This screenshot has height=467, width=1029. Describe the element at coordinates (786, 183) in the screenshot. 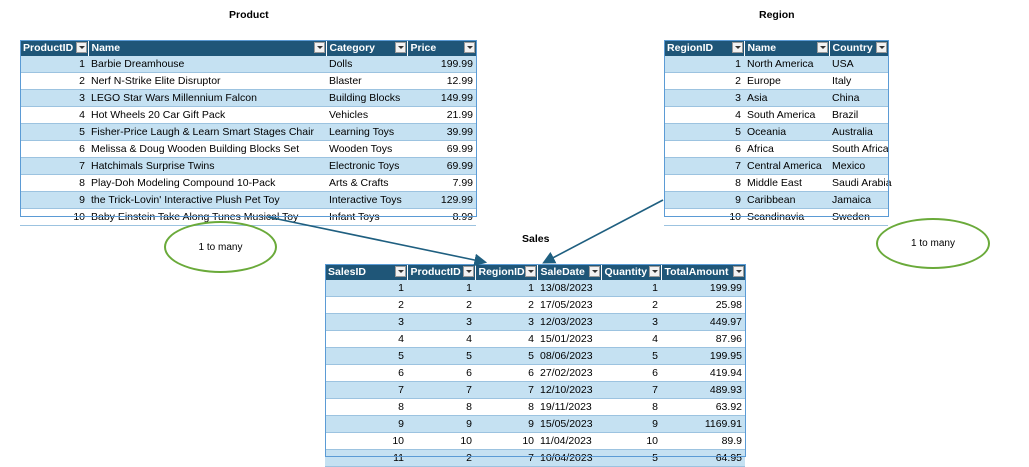

I see `region-cell: Middle East` at that location.